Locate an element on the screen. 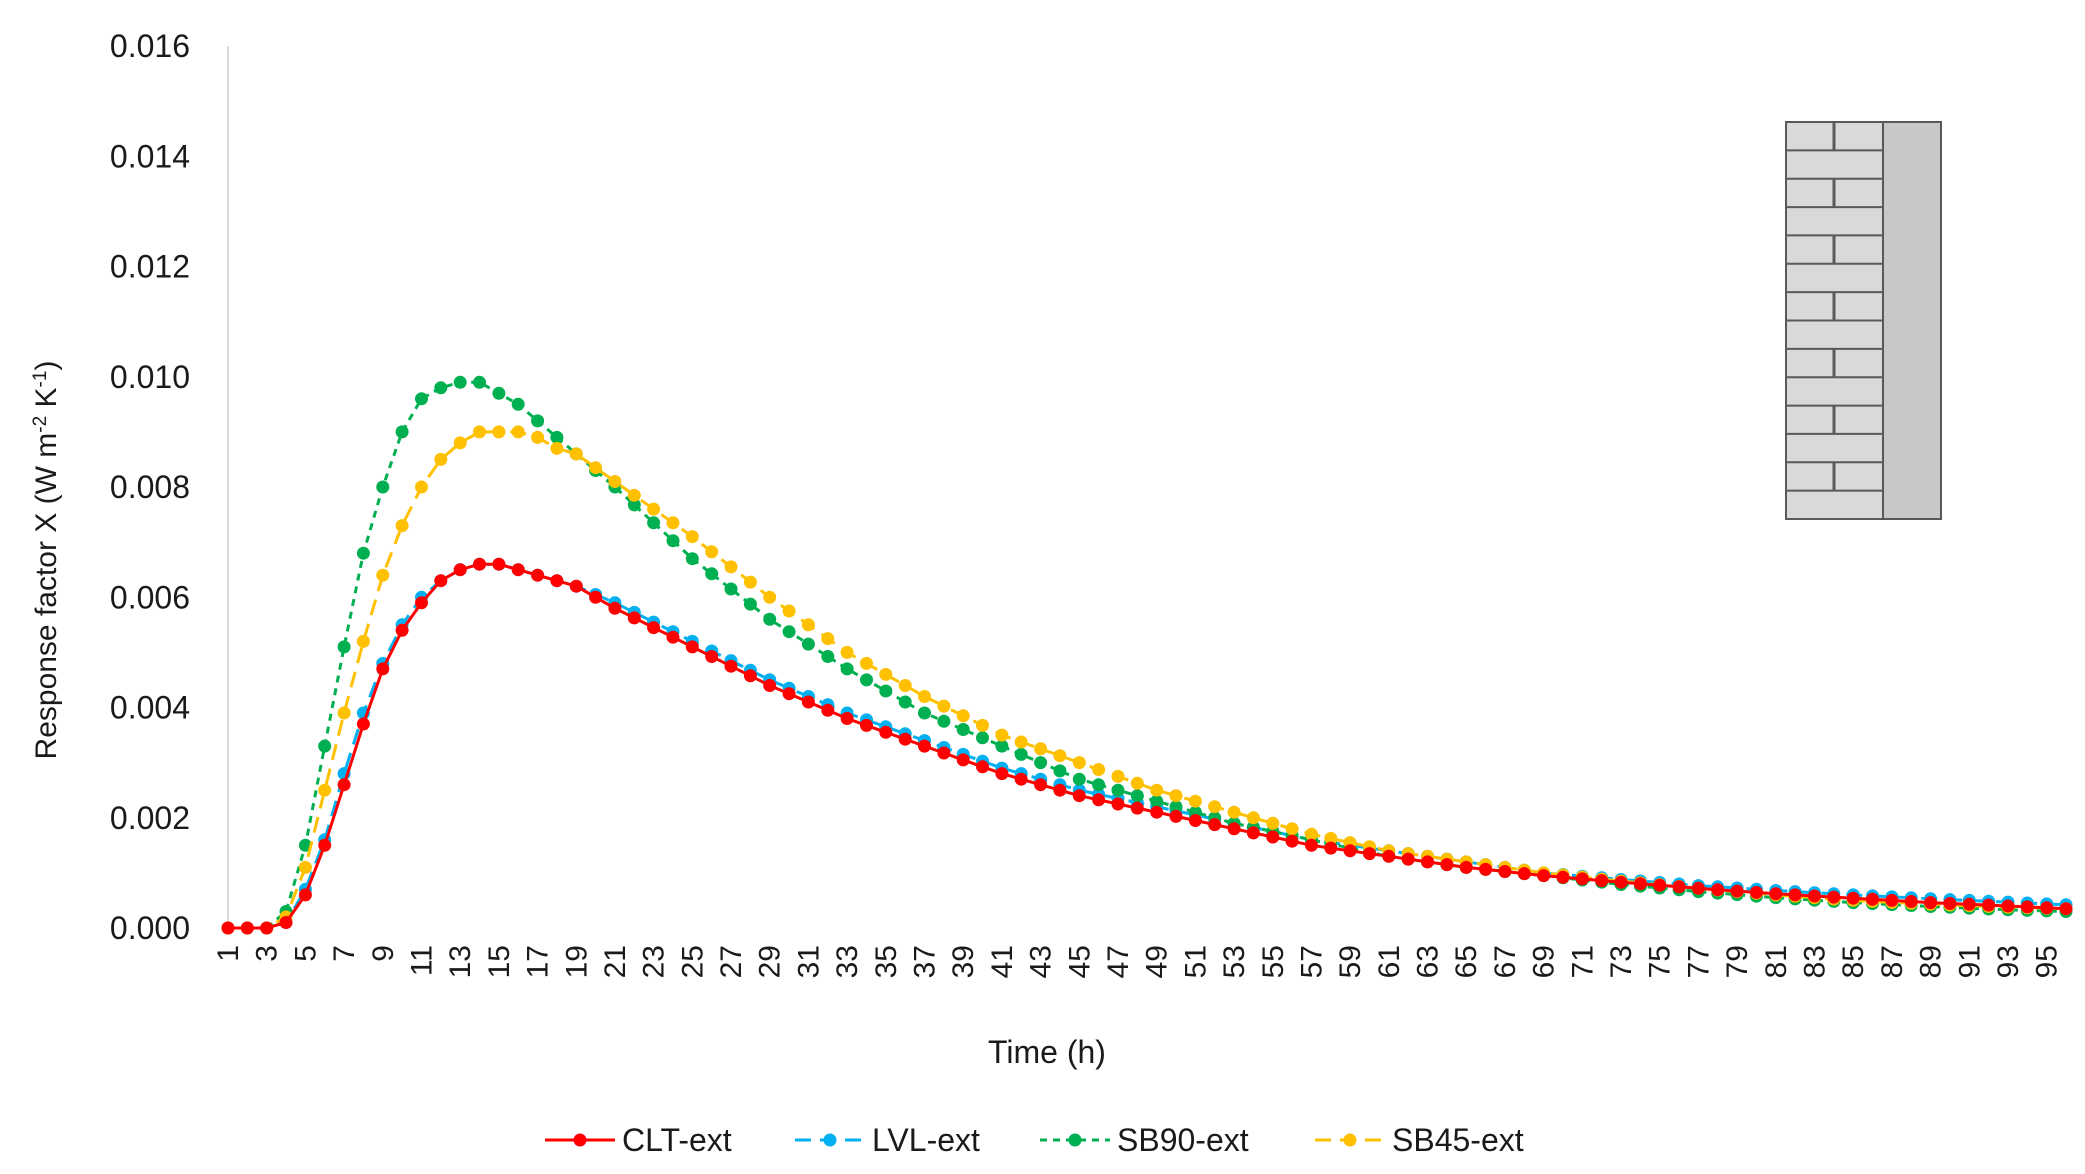 Image resolution: width=2085 pixels, height=1174 pixels. x-tick-label: 41 is located at coordinates (1002, 961).